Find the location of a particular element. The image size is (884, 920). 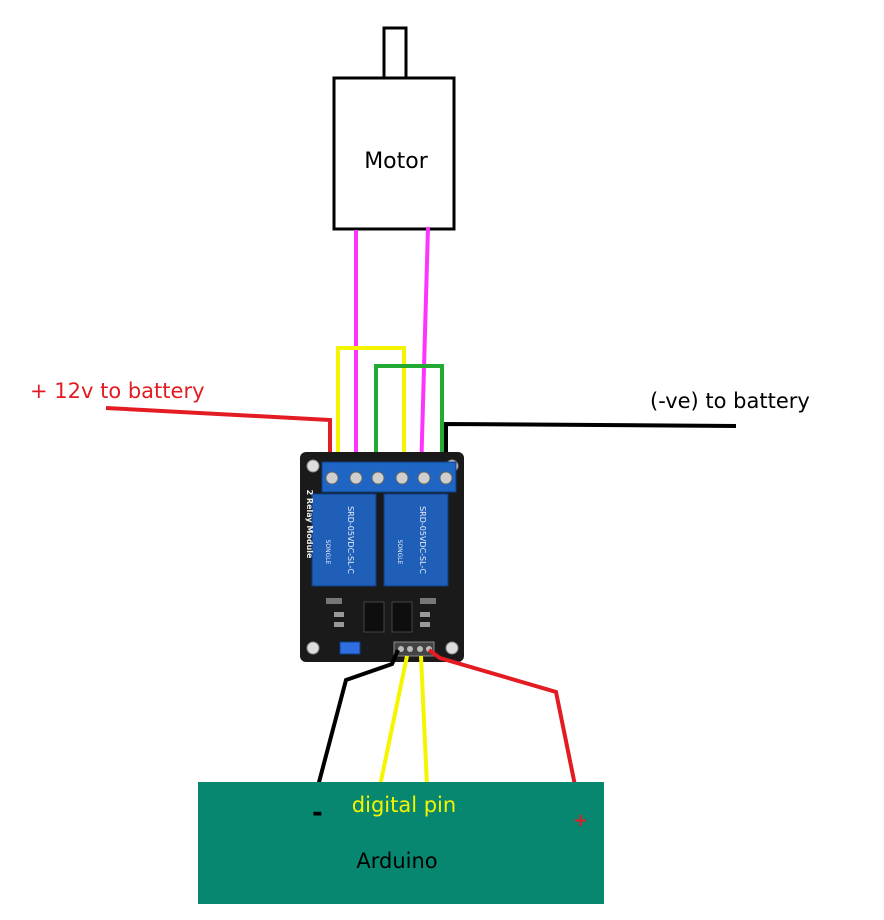

relay-text-1: SRD-05VDC-SL-C is located at coordinates (350, 540).